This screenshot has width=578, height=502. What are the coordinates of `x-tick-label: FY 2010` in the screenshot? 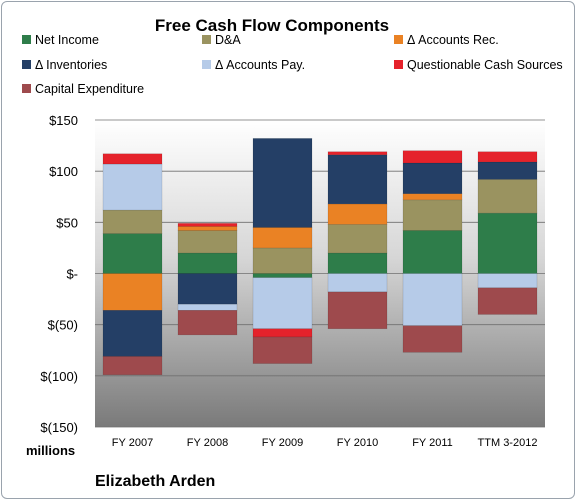 It's located at (357, 443).